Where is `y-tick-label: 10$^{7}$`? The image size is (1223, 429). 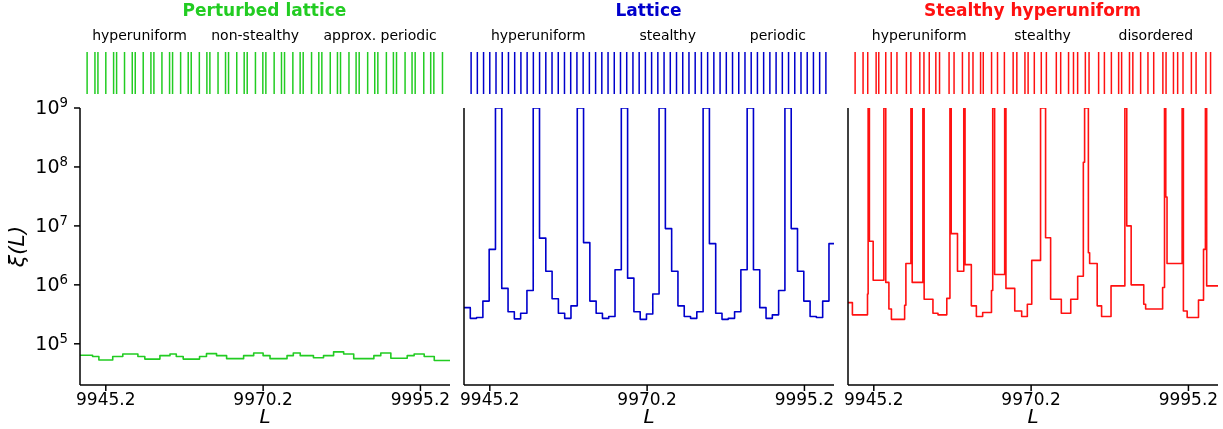
y-tick-label: 10$^{7}$ is located at coordinates (51, 224).